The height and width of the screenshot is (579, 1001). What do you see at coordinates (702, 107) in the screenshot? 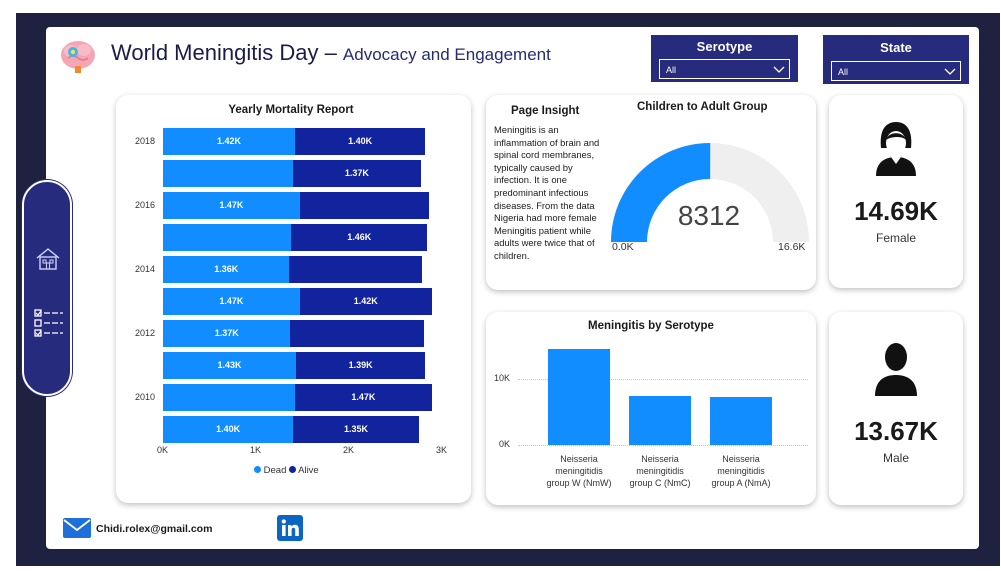
I see `gauge-title: Children to Adult Group` at bounding box center [702, 107].